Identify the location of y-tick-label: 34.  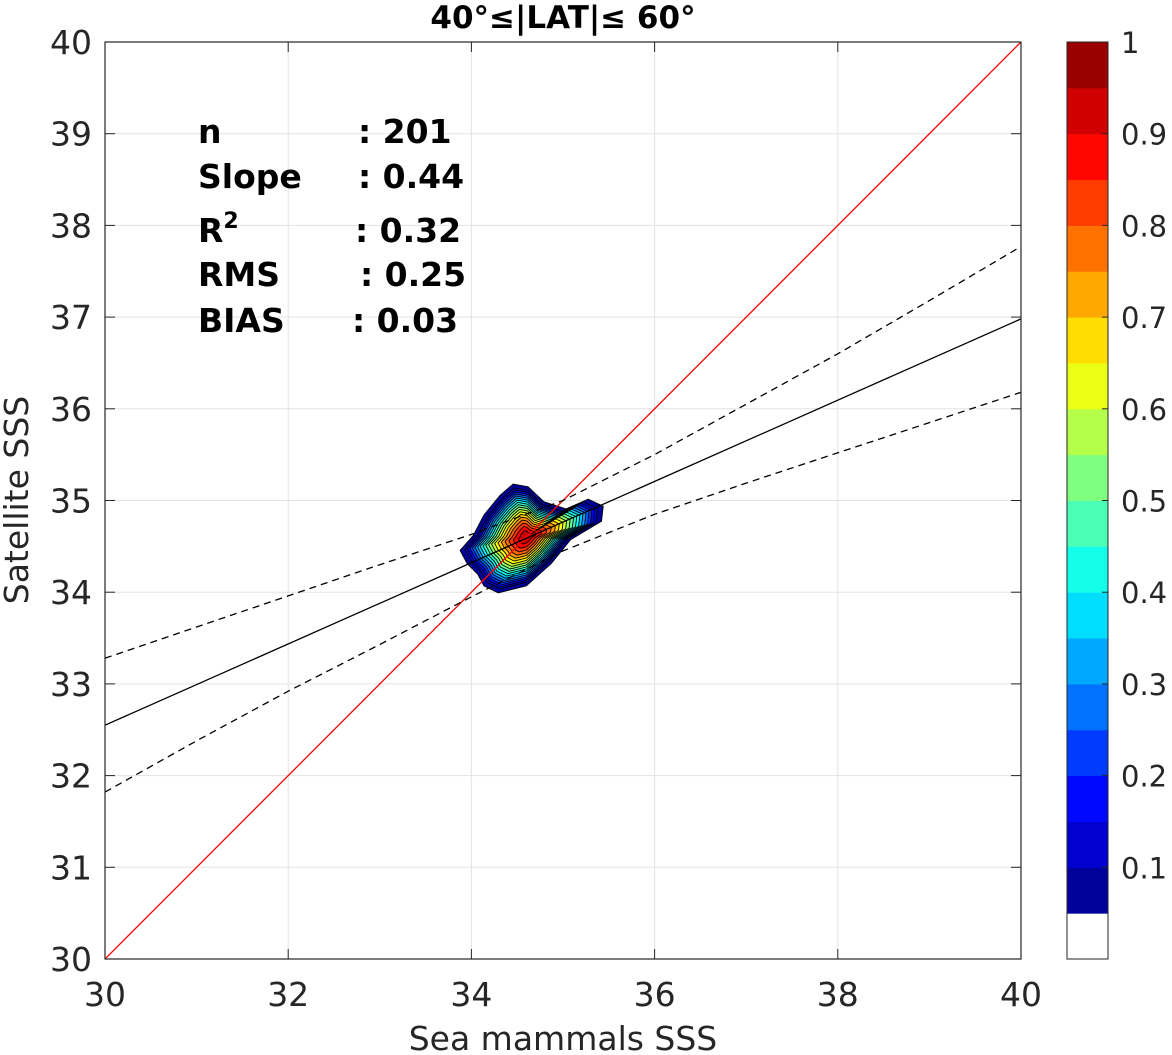
(71, 592).